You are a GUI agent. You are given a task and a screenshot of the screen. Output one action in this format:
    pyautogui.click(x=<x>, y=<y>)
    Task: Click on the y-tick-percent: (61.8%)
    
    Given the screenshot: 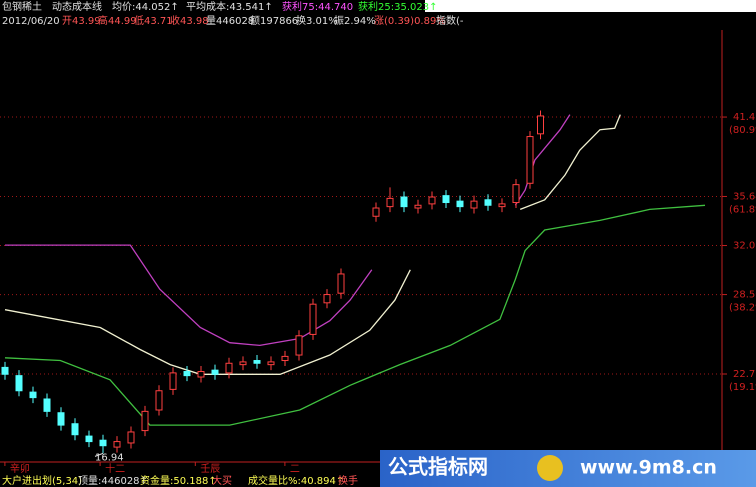 What is the action you would take?
    pyautogui.click(x=742, y=209)
    